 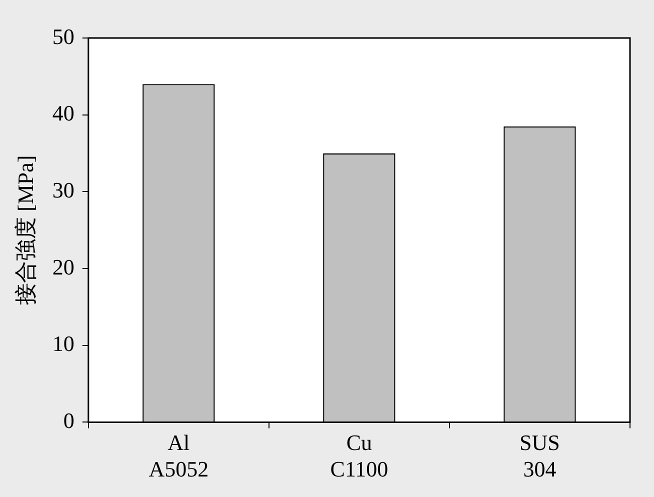 What do you see at coordinates (25, 230) in the screenshot?
I see `y-axis-title: 接合強度 [MPa]` at bounding box center [25, 230].